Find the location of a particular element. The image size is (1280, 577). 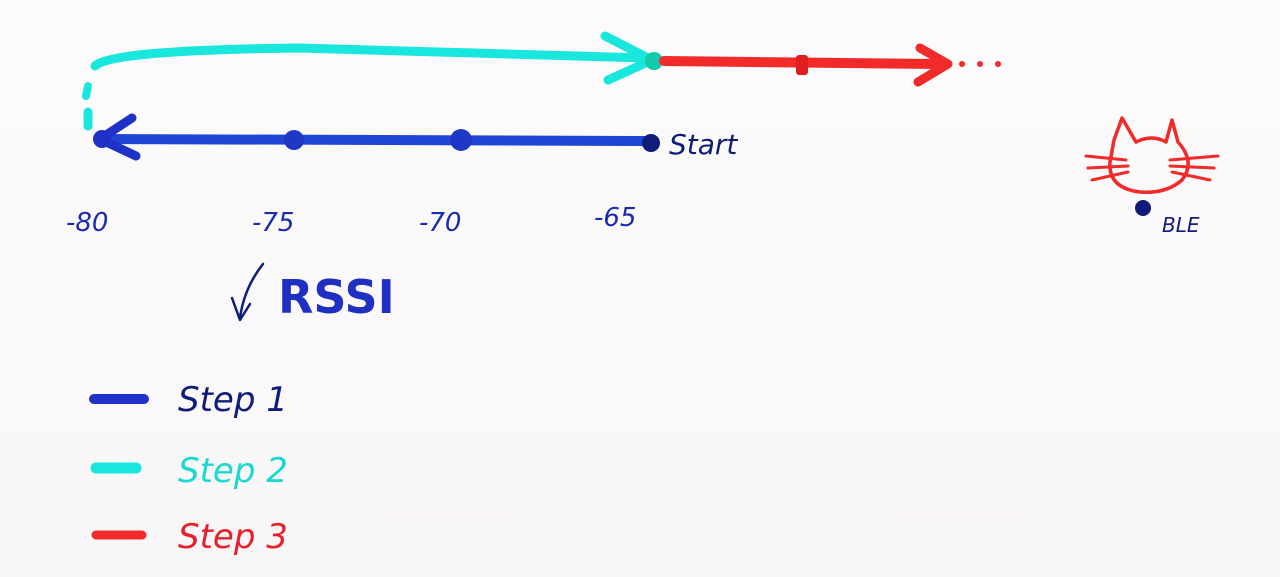

step1-path is located at coordinates (376, 137).